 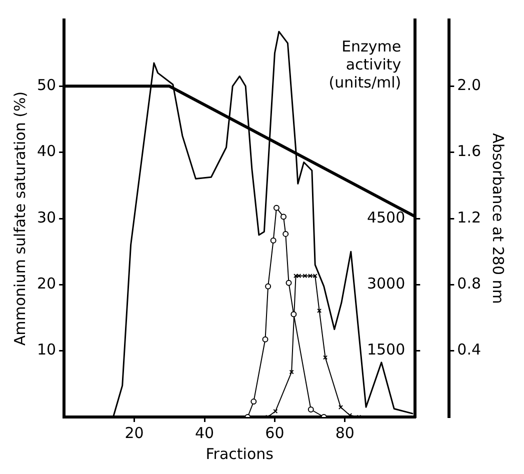 I want to click on y2-tick-label: 2.0, so click(x=469, y=85).